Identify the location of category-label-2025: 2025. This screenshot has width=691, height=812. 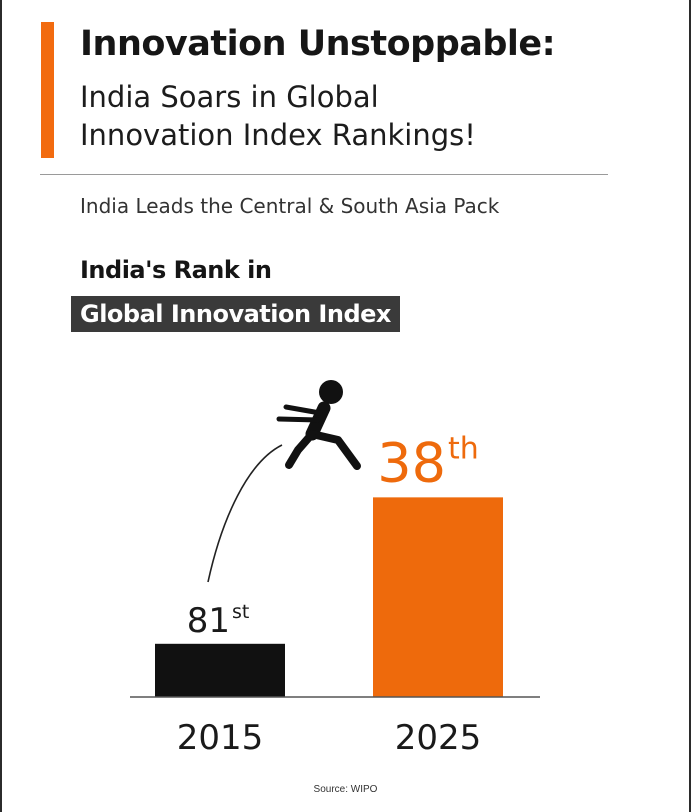
(438, 738).